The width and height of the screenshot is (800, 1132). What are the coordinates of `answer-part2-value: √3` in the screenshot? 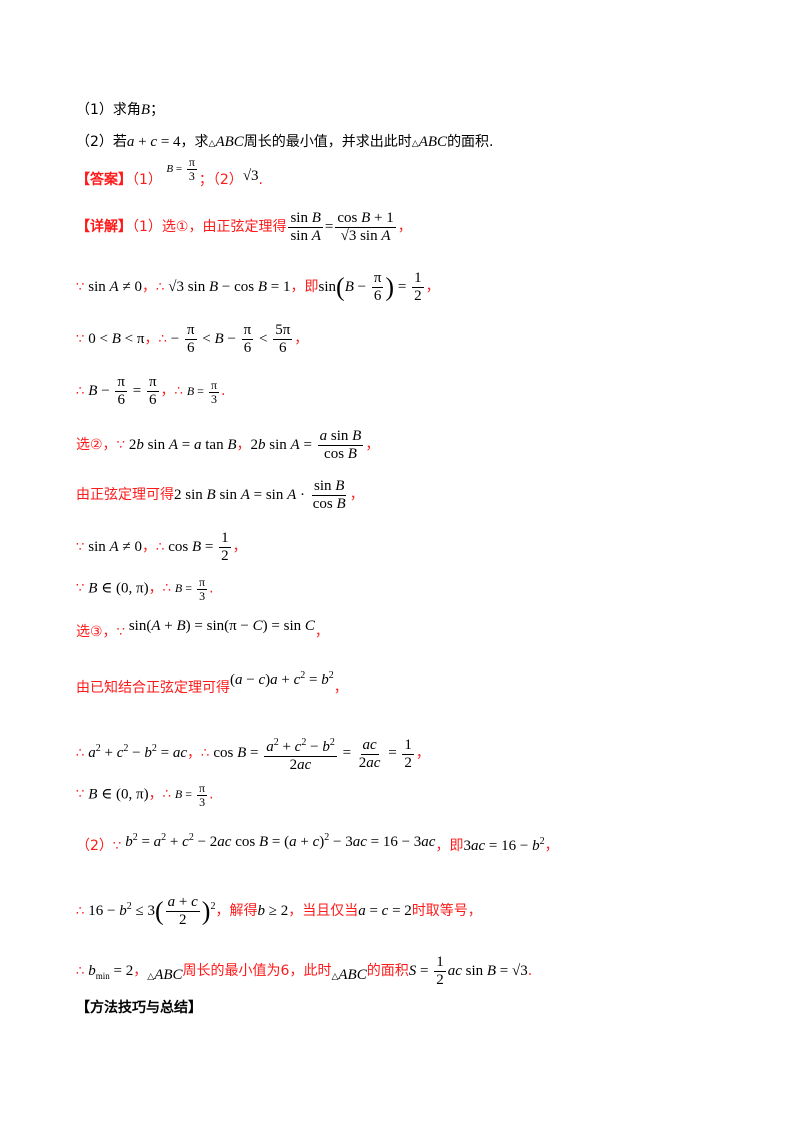 It's located at (250, 176).